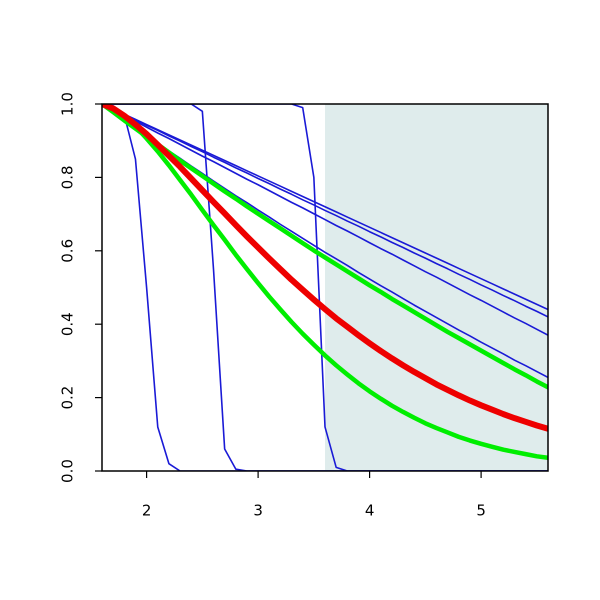  I want to click on y-tick-label: 0.4, so click(68, 324).